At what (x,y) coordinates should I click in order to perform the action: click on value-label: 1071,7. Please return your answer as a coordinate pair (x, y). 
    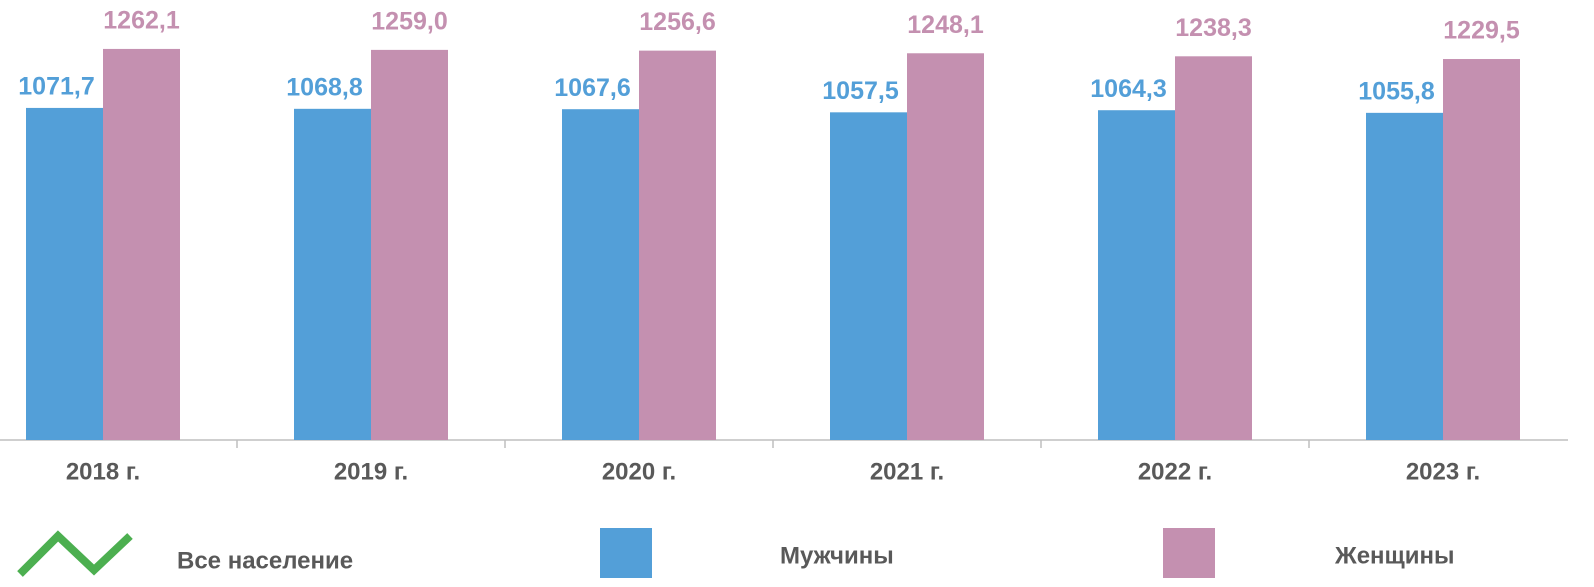
    Looking at the image, I should click on (56, 87).